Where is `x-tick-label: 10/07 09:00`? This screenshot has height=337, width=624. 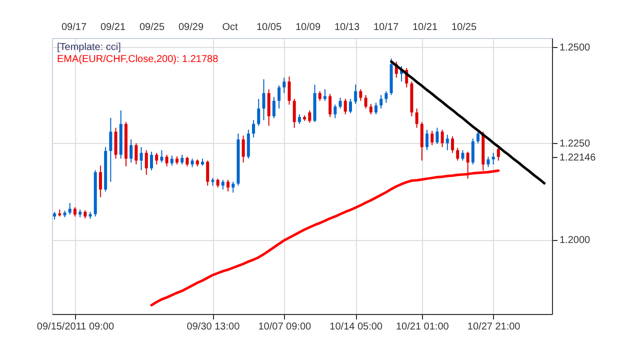
x-tick-label: 10/07 09:00 is located at coordinates (285, 327).